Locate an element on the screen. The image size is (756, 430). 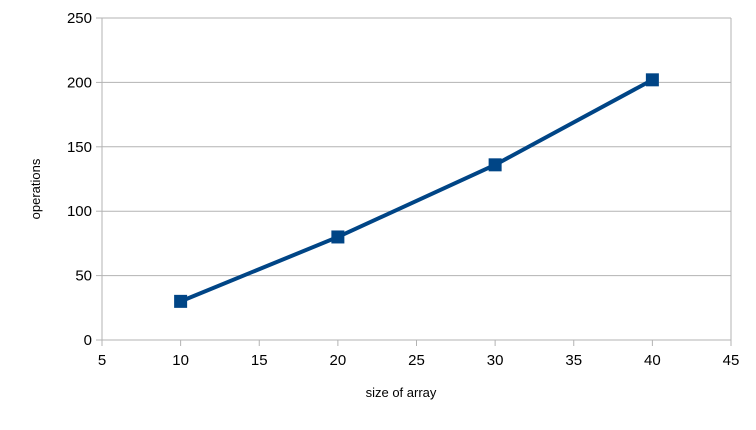
x-tick-label: 30 is located at coordinates (495, 360).